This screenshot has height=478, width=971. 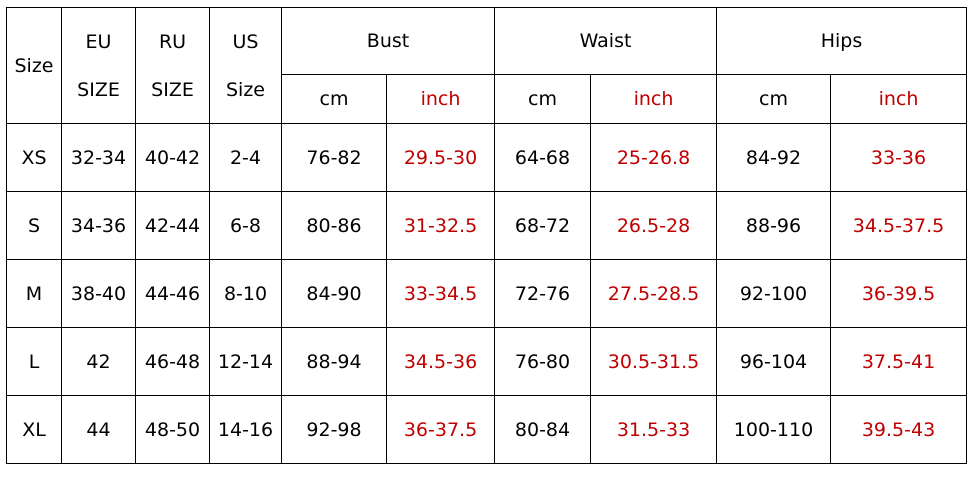 What do you see at coordinates (898, 429) in the screenshot?
I see `cell-hips-inch: 39.5-43` at bounding box center [898, 429].